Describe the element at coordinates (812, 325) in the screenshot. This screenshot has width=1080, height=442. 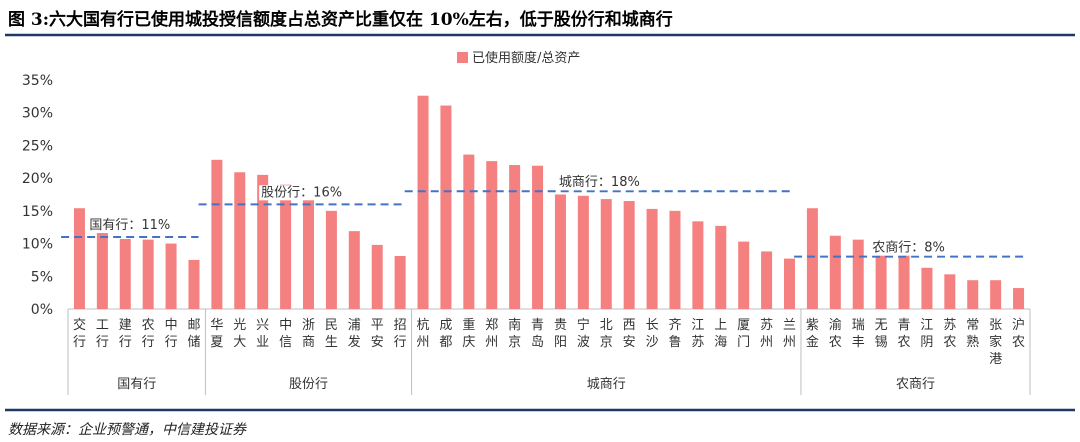
I see `x-tick-label: 紫` at that location.